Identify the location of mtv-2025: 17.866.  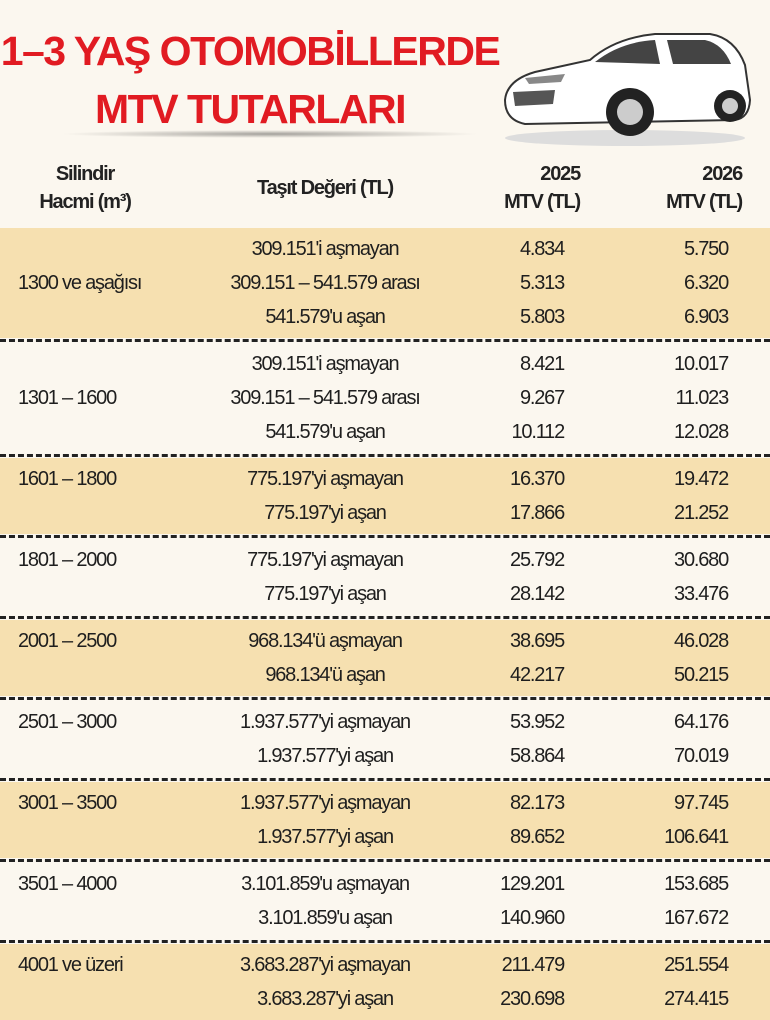
(537, 513).